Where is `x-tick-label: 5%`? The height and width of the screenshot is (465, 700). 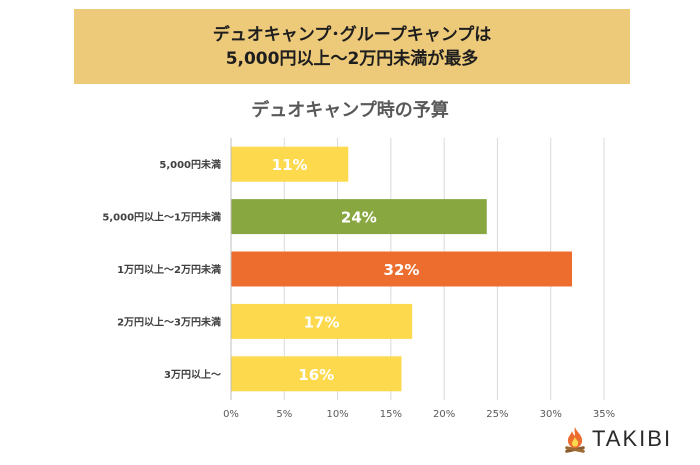 x-tick-label: 5% is located at coordinates (284, 414).